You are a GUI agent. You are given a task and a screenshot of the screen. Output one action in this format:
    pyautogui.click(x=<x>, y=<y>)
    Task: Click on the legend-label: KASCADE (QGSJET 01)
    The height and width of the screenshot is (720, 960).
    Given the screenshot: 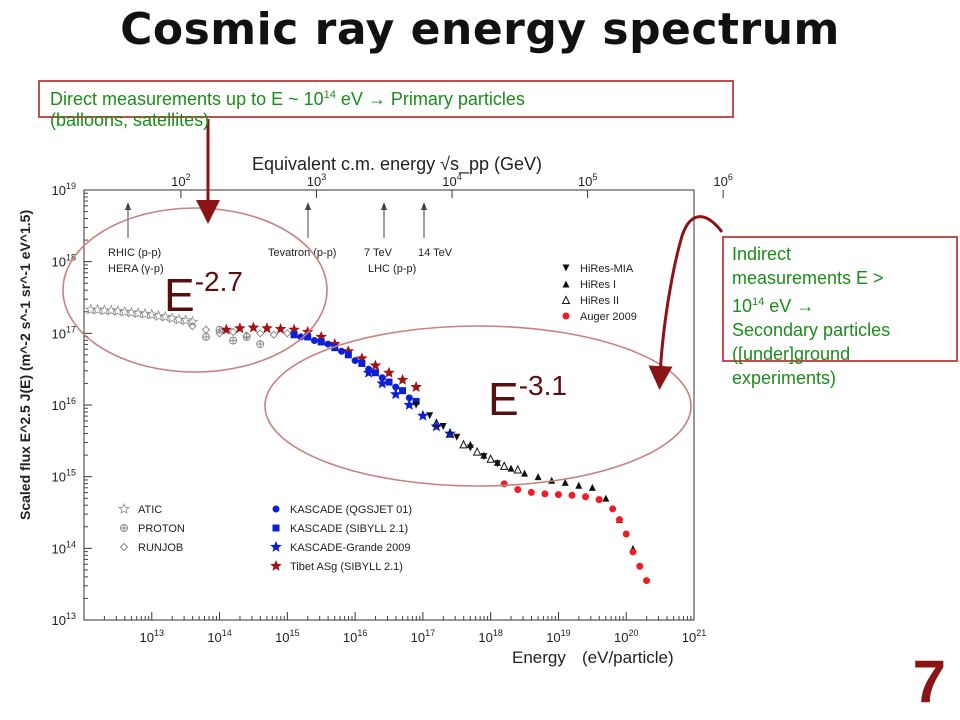 What is the action you would take?
    pyautogui.click(x=351, y=510)
    